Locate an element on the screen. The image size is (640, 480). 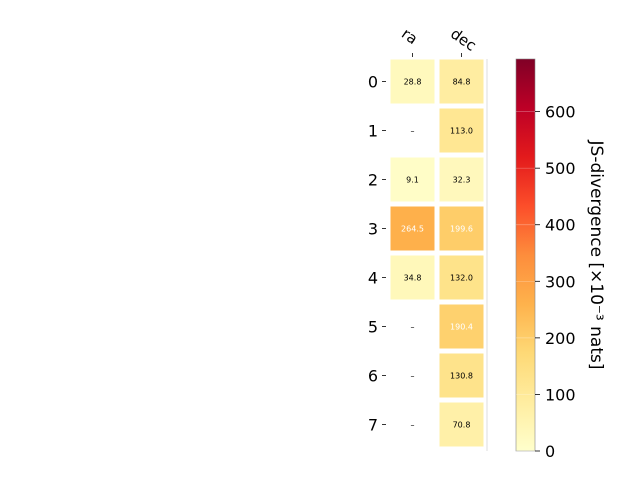
row-label: 5 is located at coordinates (373, 327).